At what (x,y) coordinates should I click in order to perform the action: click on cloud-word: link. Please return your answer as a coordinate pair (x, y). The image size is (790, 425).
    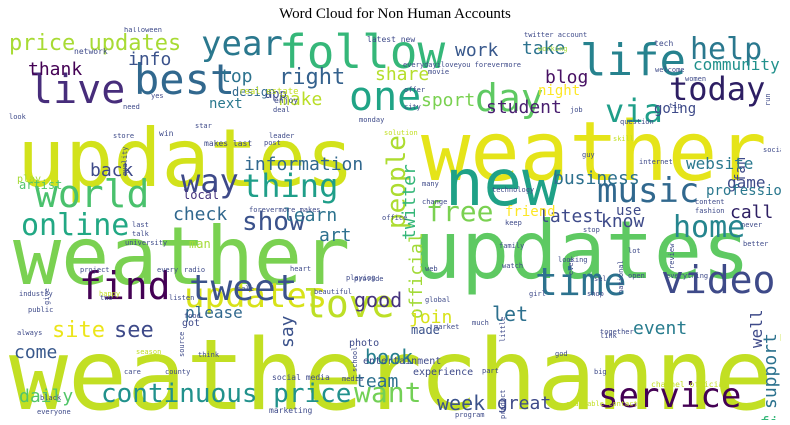
    Looking at the image, I should click on (608, 336).